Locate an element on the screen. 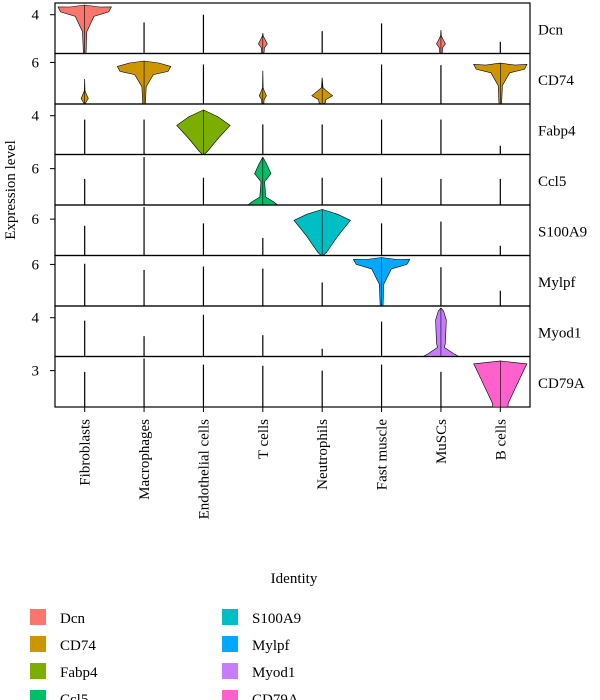 Image resolution: width=600 pixels, height=700 pixels. panel-mylpf: 6 Mylpf is located at coordinates (304, 280).